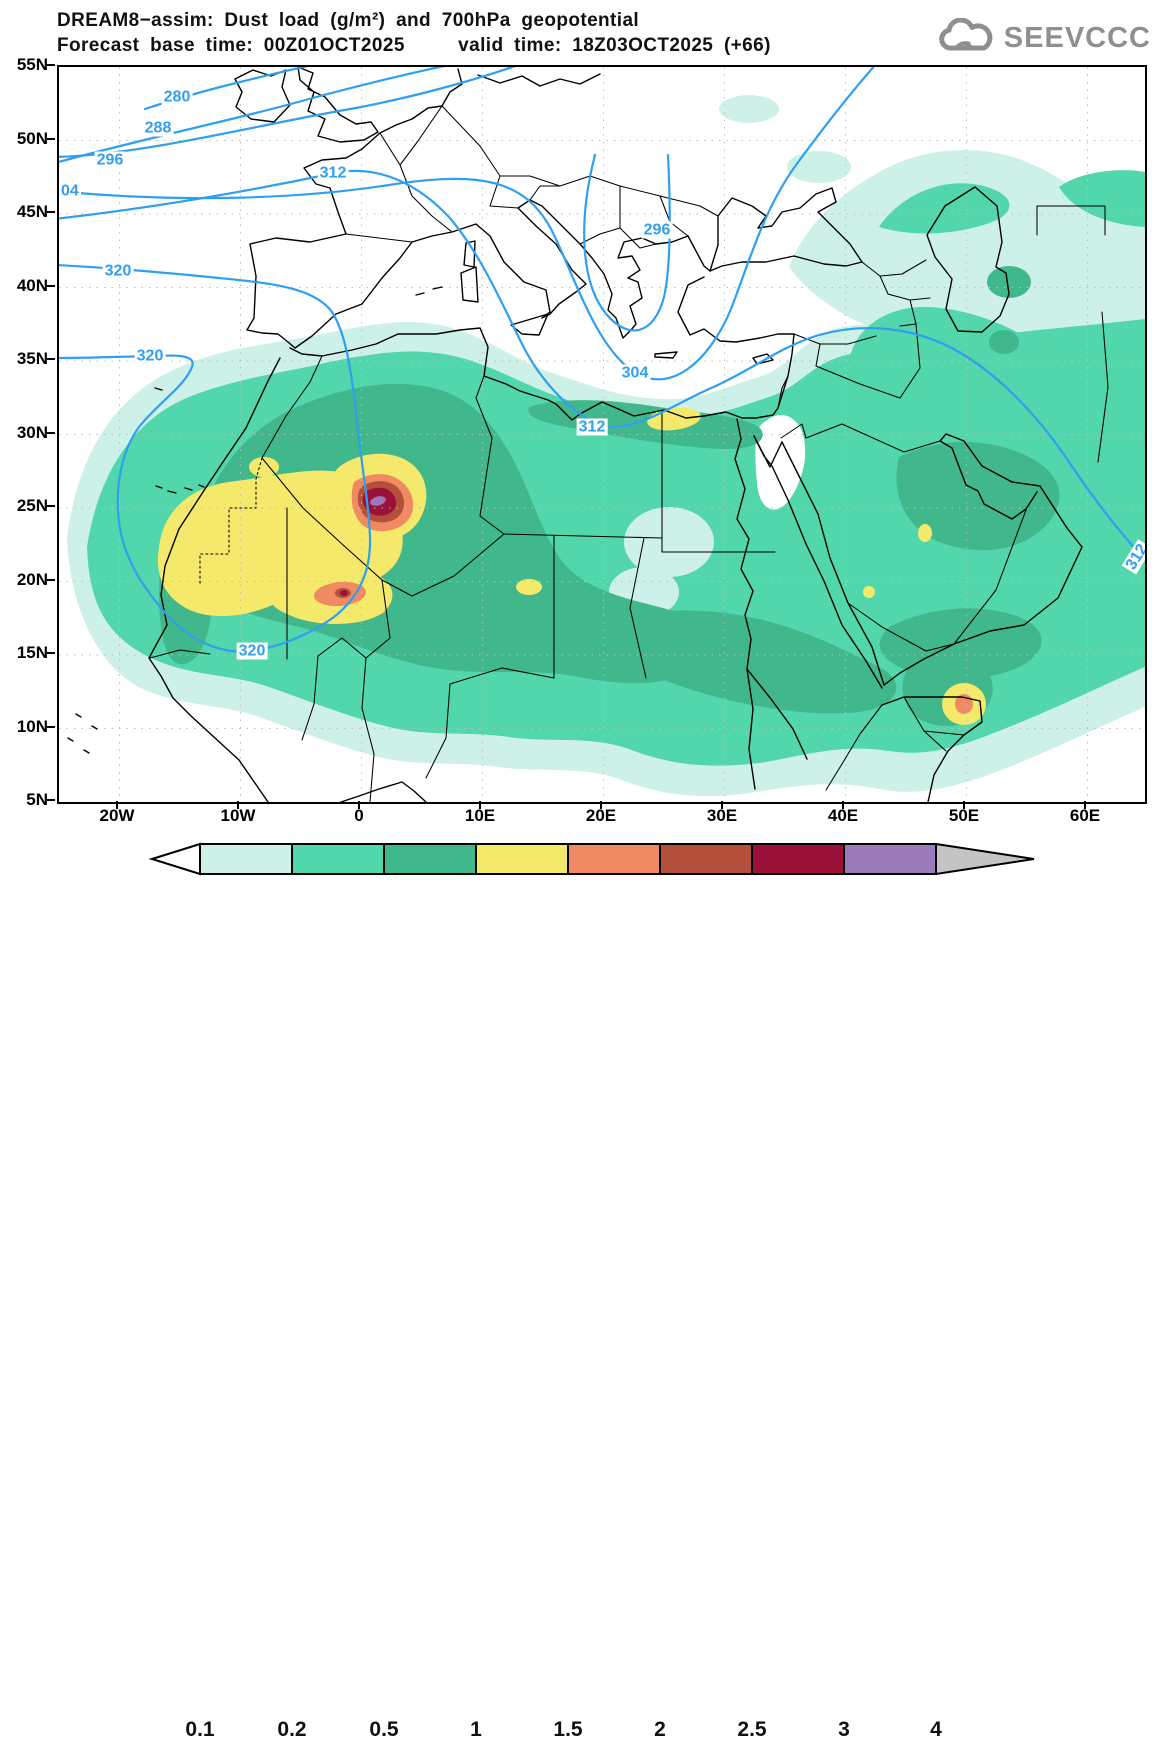  I want to click on lat-tick-label: 40N, so click(32, 285).